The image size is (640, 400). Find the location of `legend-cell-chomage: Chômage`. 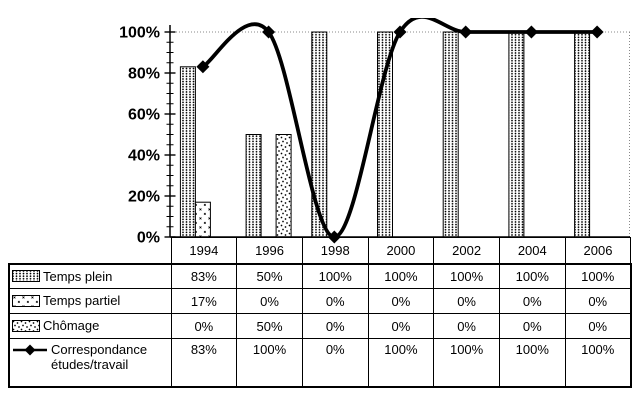

legend-cell-chomage: Chômage is located at coordinates (90, 326).